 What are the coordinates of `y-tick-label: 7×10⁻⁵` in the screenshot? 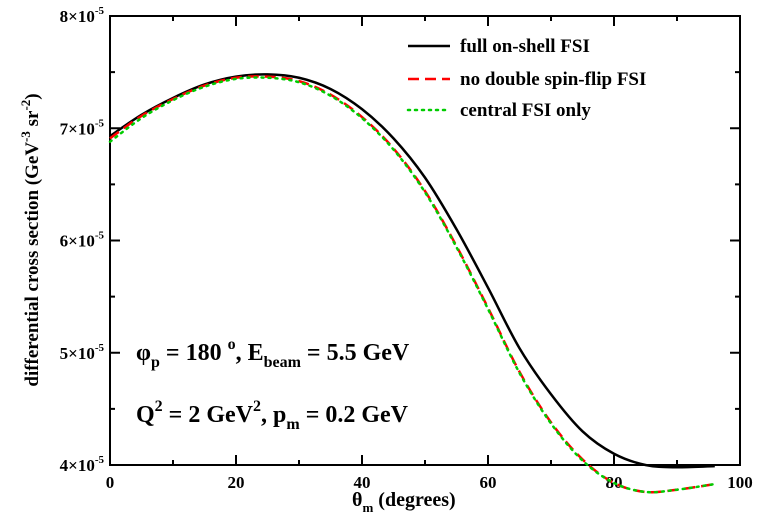 It's located at (82, 127).